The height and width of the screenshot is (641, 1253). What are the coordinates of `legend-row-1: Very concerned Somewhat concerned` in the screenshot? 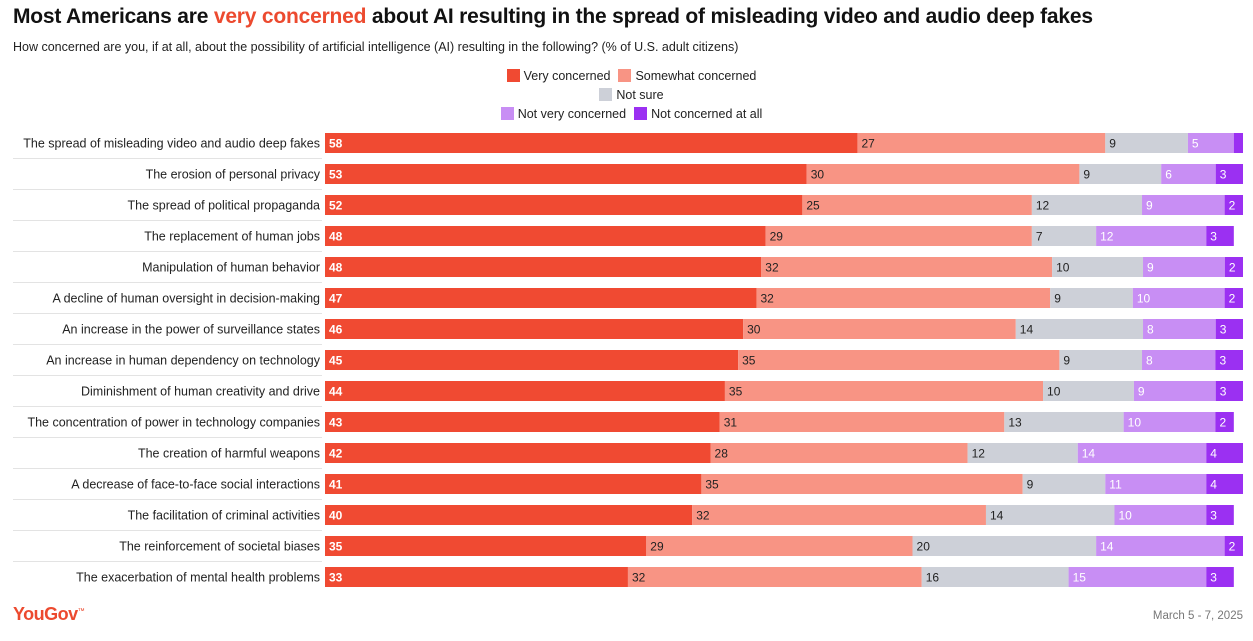 It's located at (631, 75).